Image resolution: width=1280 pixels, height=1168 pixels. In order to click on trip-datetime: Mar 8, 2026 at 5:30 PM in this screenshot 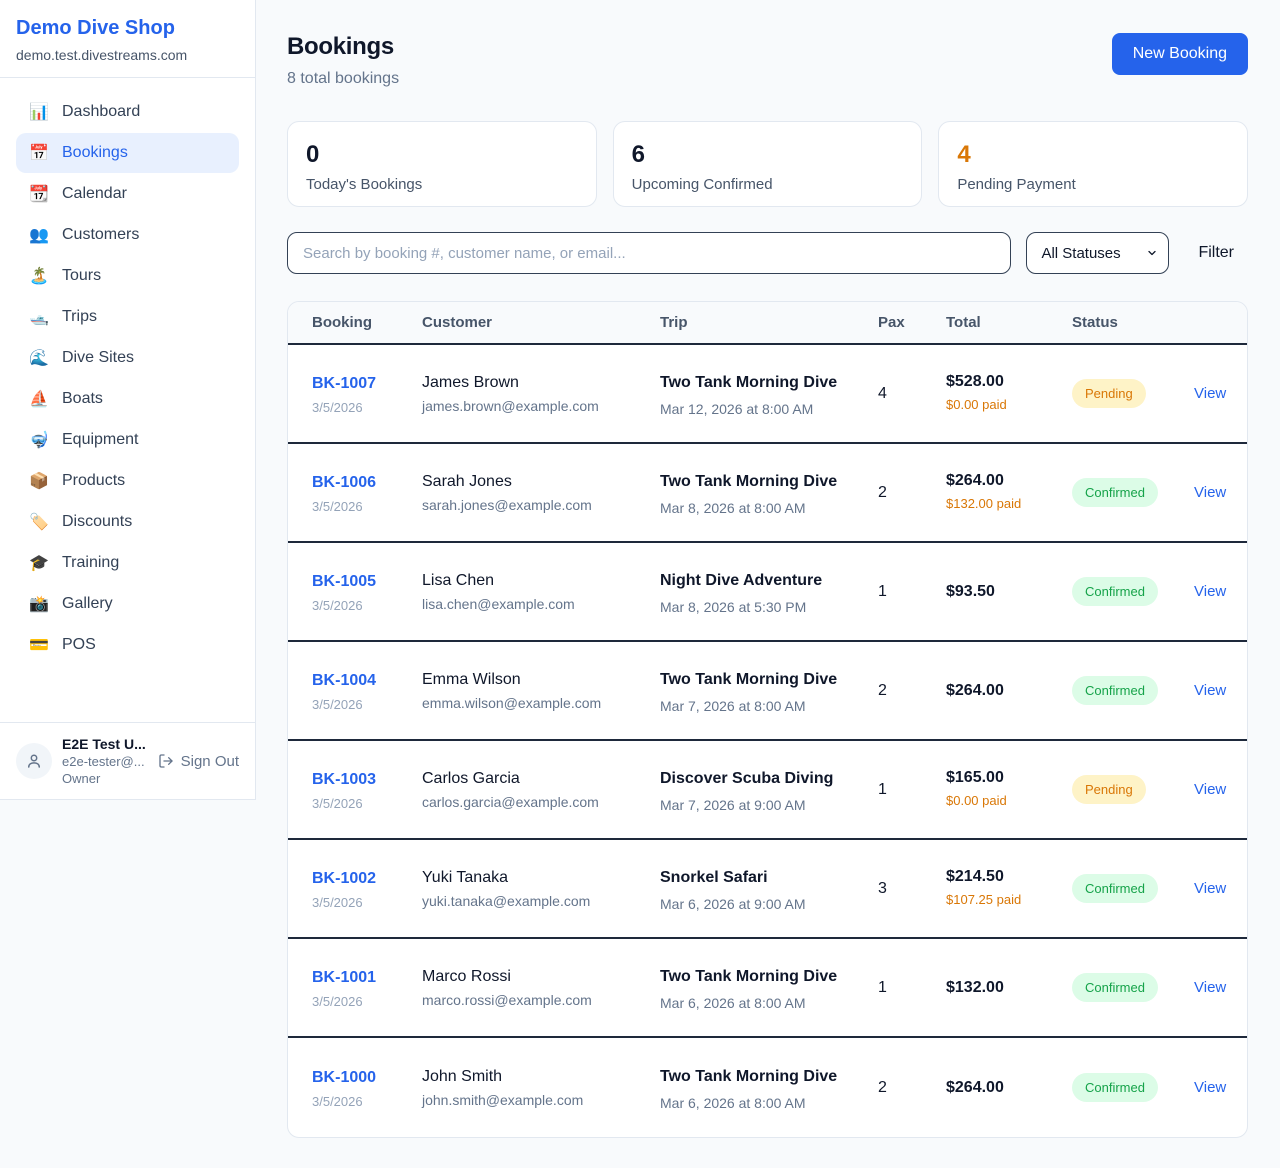, I will do `click(733, 606)`.